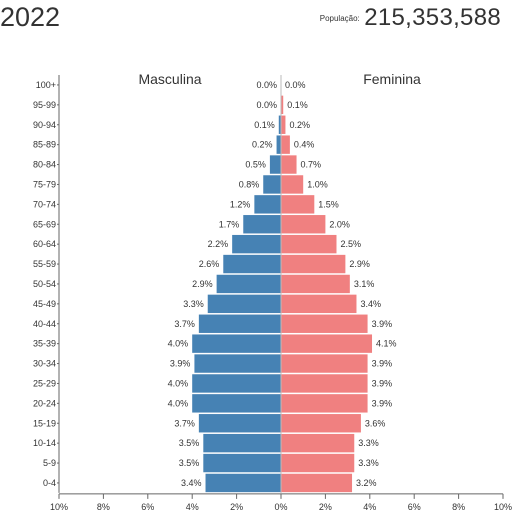 This screenshot has height=525, width=521. I want to click on male-value-label: 1.7%, so click(229, 224).